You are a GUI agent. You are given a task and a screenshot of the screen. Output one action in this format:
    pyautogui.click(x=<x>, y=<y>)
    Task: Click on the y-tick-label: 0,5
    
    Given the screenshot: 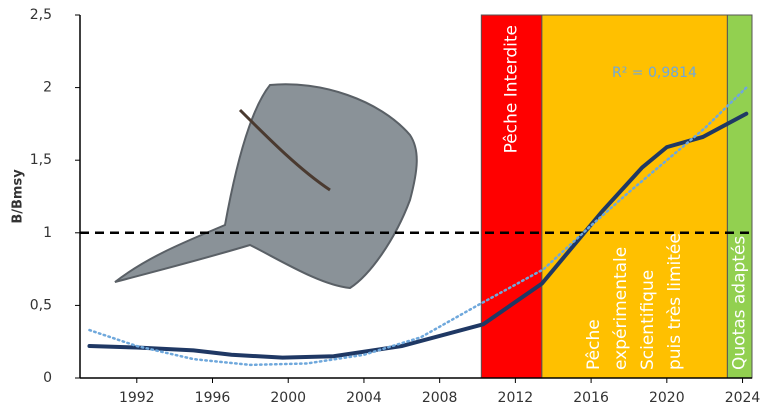 What is the action you would take?
    pyautogui.click(x=41, y=305)
    